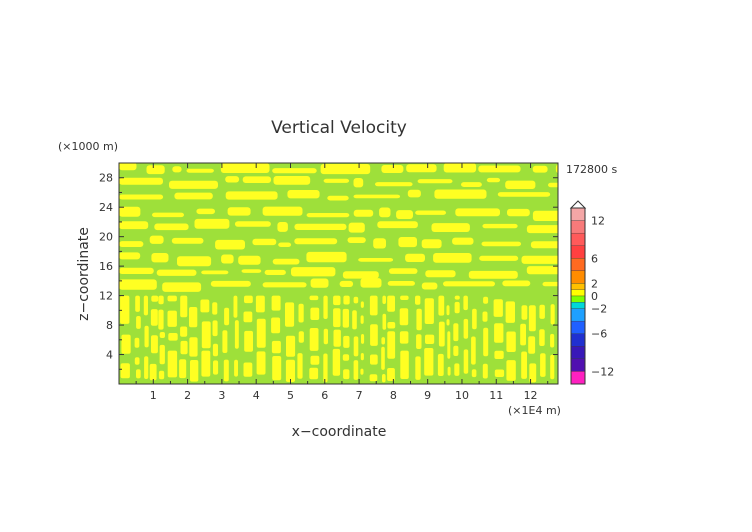 This screenshot has width=752, height=532. I want to click on y-tick-label: 8, so click(109, 325).